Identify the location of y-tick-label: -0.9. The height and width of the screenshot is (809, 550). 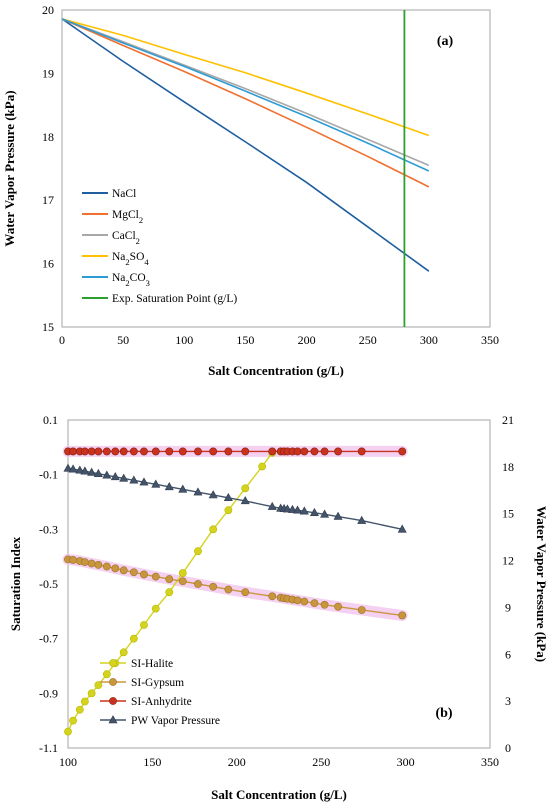
(48, 693).